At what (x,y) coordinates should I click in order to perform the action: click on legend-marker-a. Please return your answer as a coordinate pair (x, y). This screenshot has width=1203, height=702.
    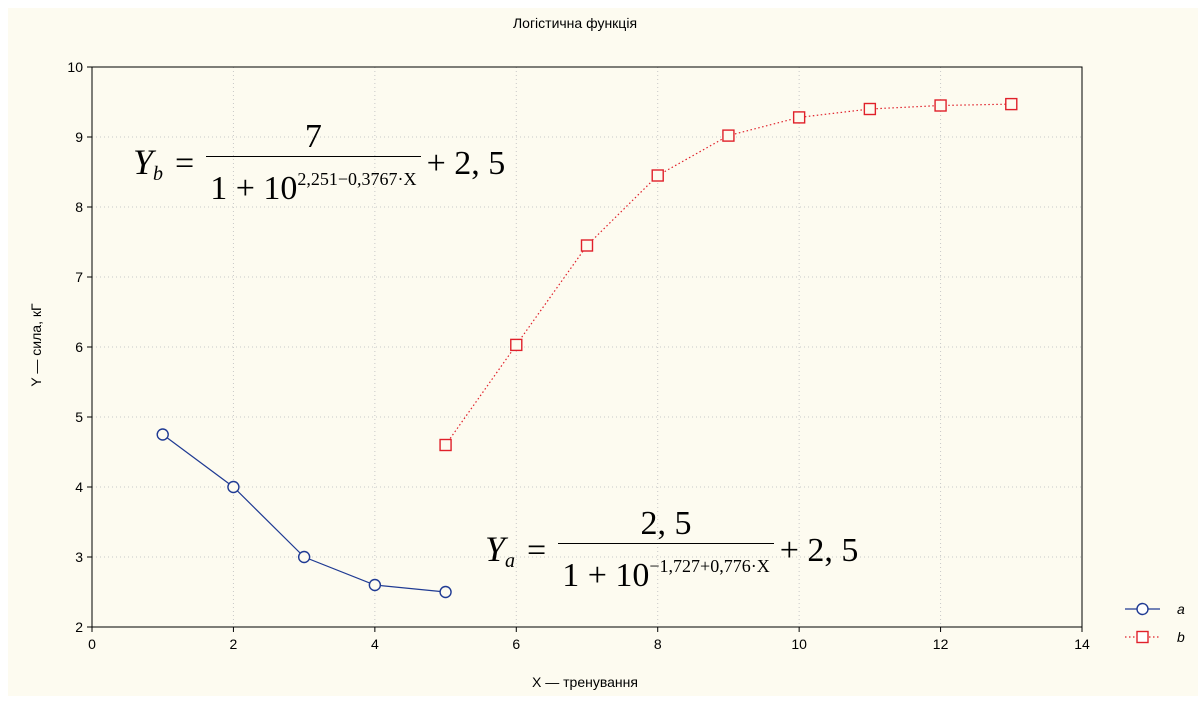
    Looking at the image, I should click on (1142, 609).